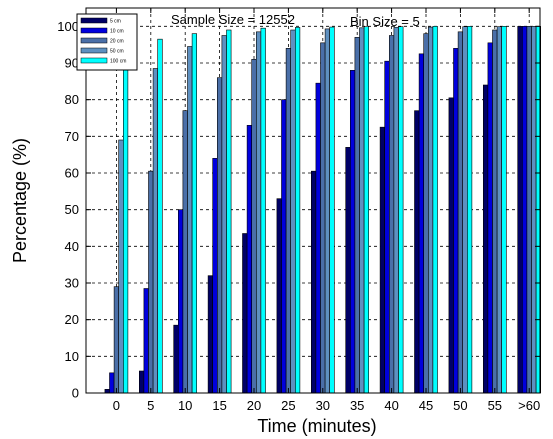 This screenshot has width=553, height=439. I want to click on x-tick-label: >60, so click(529, 405).